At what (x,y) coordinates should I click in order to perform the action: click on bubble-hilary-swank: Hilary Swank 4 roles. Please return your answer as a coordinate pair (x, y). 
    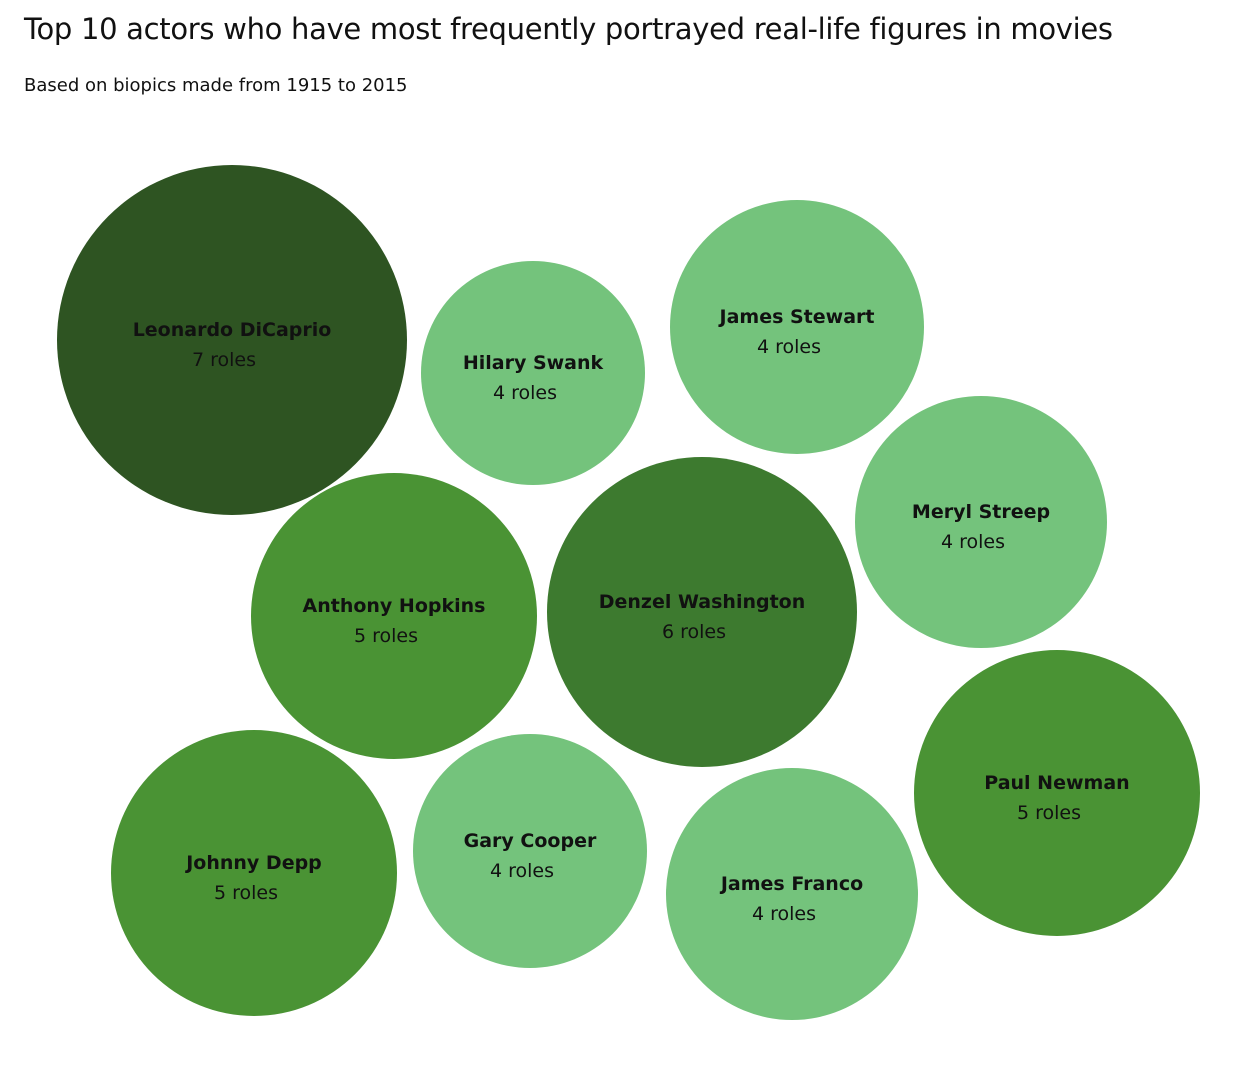
    Looking at the image, I should click on (533, 373).